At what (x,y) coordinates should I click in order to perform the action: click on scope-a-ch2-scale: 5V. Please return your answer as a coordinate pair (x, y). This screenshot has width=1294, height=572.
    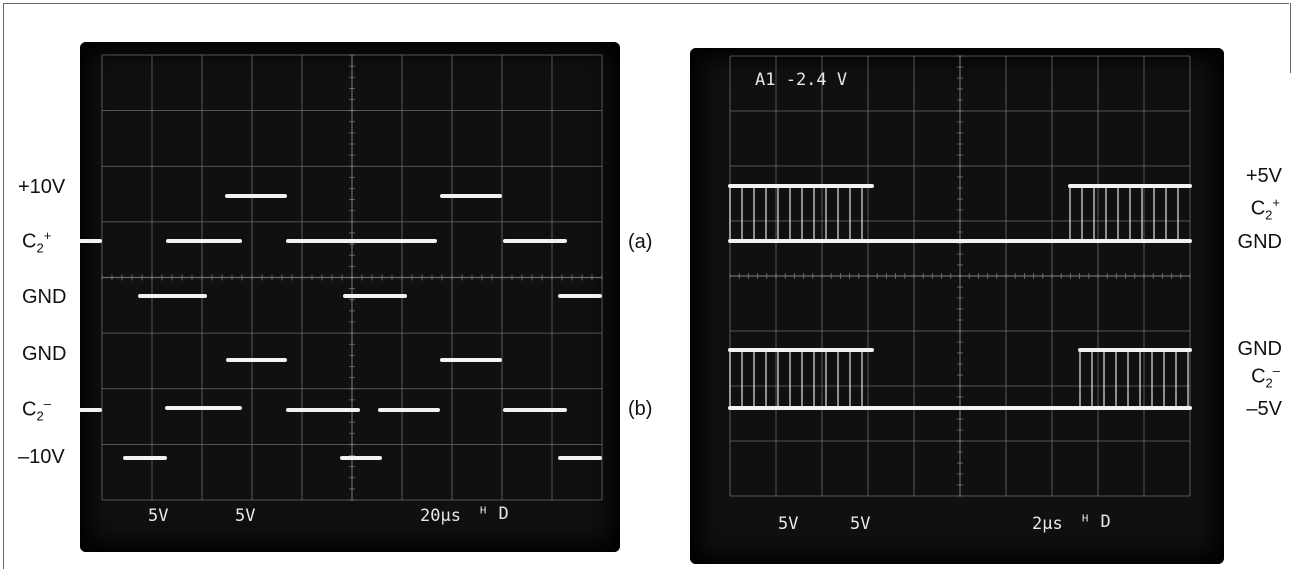
    Looking at the image, I should click on (245, 516).